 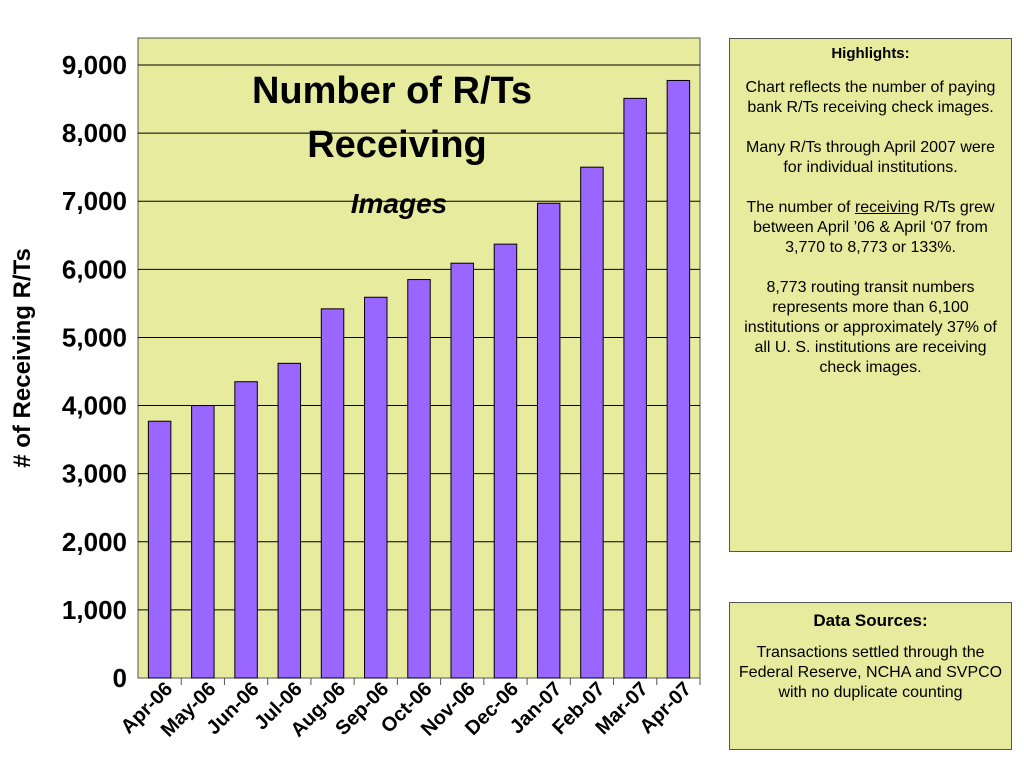 I want to click on y-tick-label: 5,000, so click(x=94, y=337).